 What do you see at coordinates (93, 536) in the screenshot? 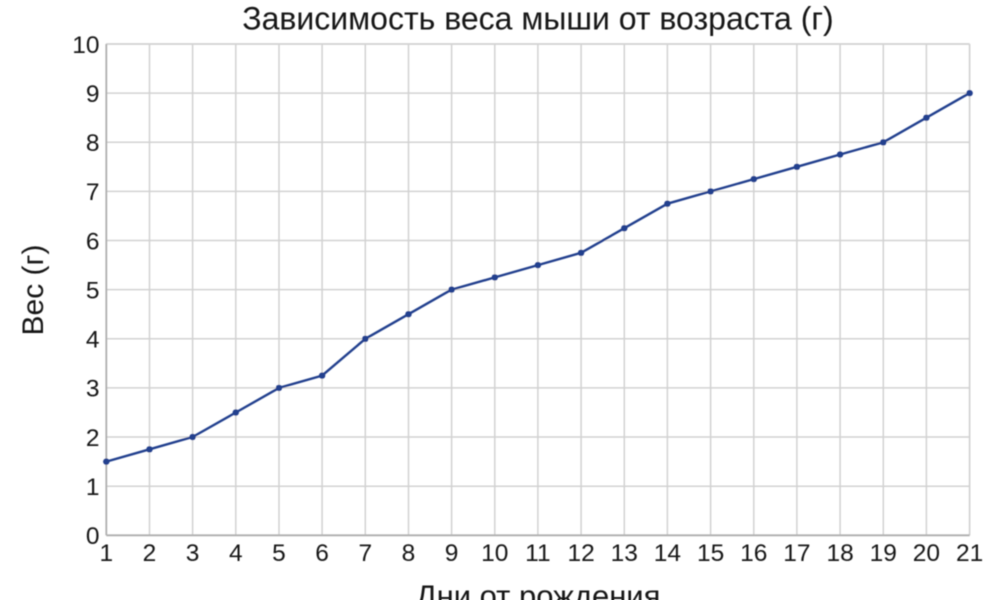
I see `svg-text: 0` at bounding box center [93, 536].